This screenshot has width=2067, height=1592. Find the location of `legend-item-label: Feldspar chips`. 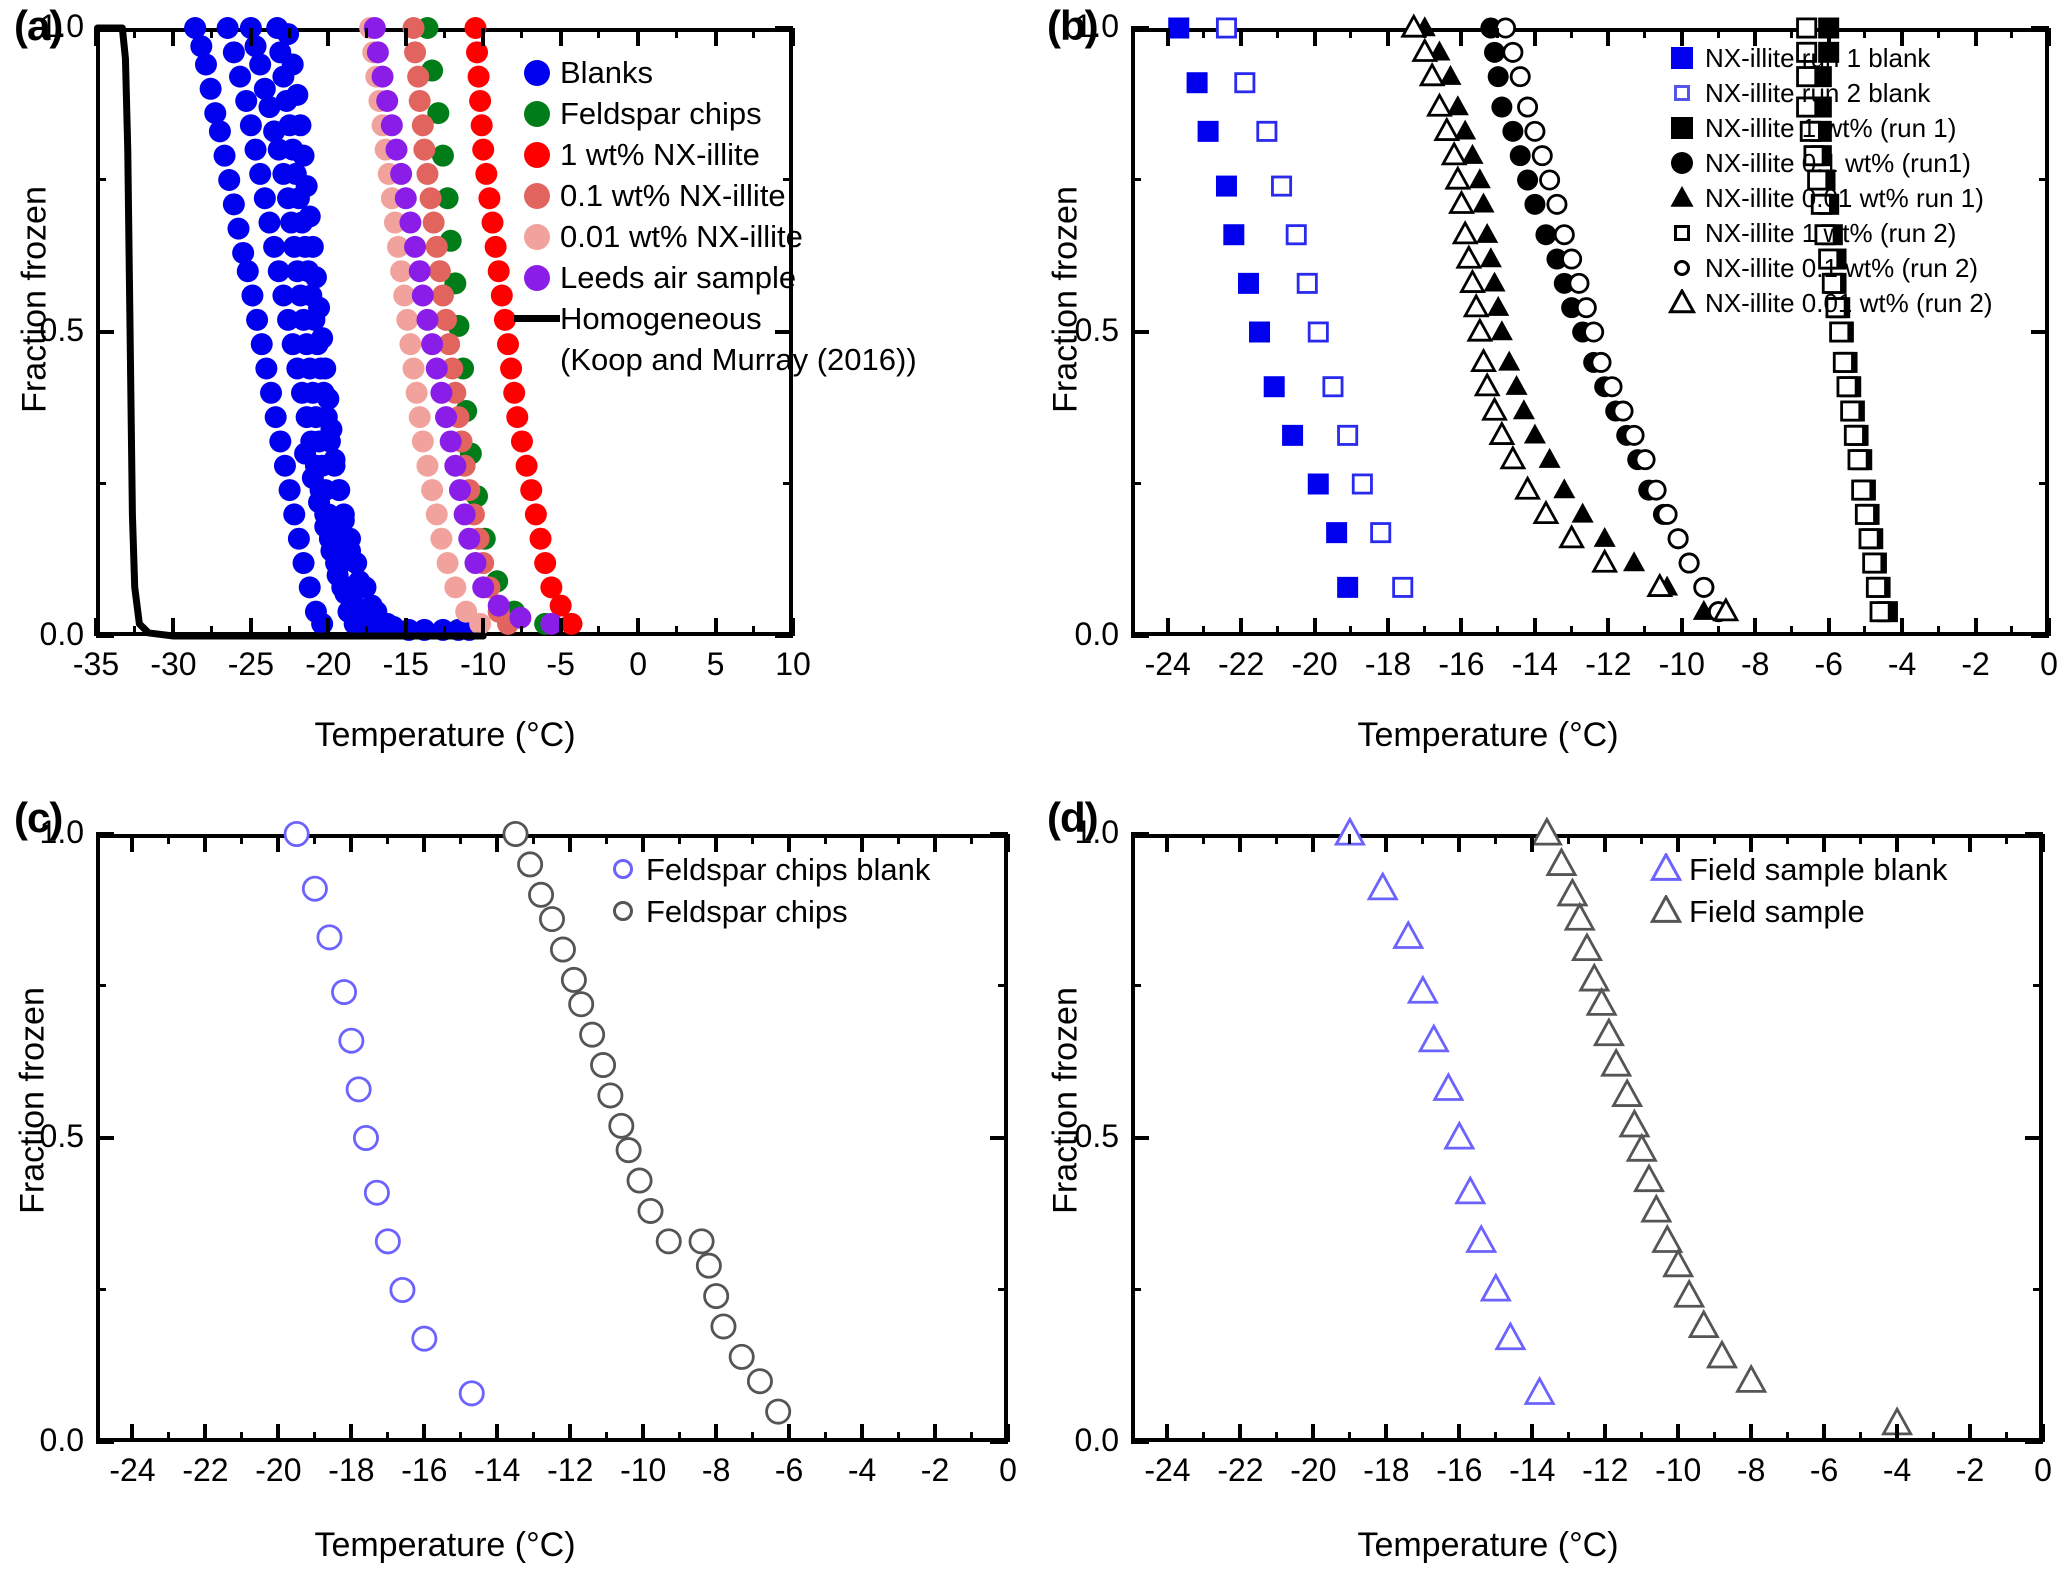

legend-item-label: Feldspar chips is located at coordinates (747, 911).